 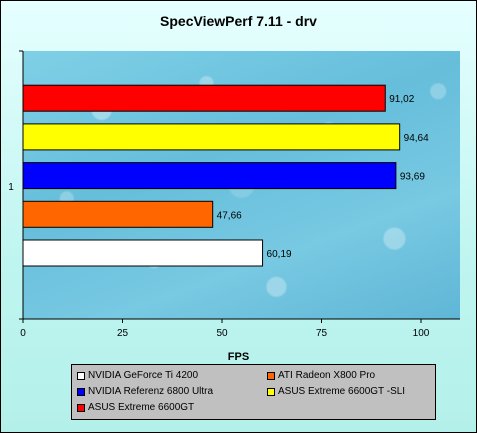 What do you see at coordinates (412, 177) in the screenshot?
I see `data-label: 93,69` at bounding box center [412, 177].